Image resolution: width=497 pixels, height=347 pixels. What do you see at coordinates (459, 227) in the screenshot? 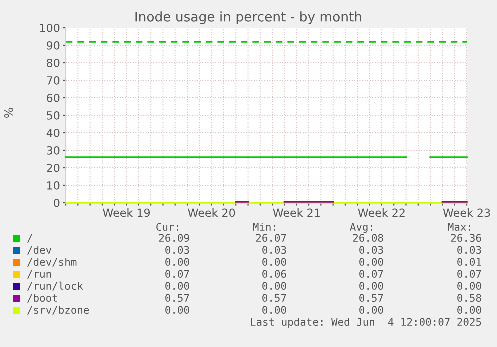
I see `text: Max:` at bounding box center [459, 227].